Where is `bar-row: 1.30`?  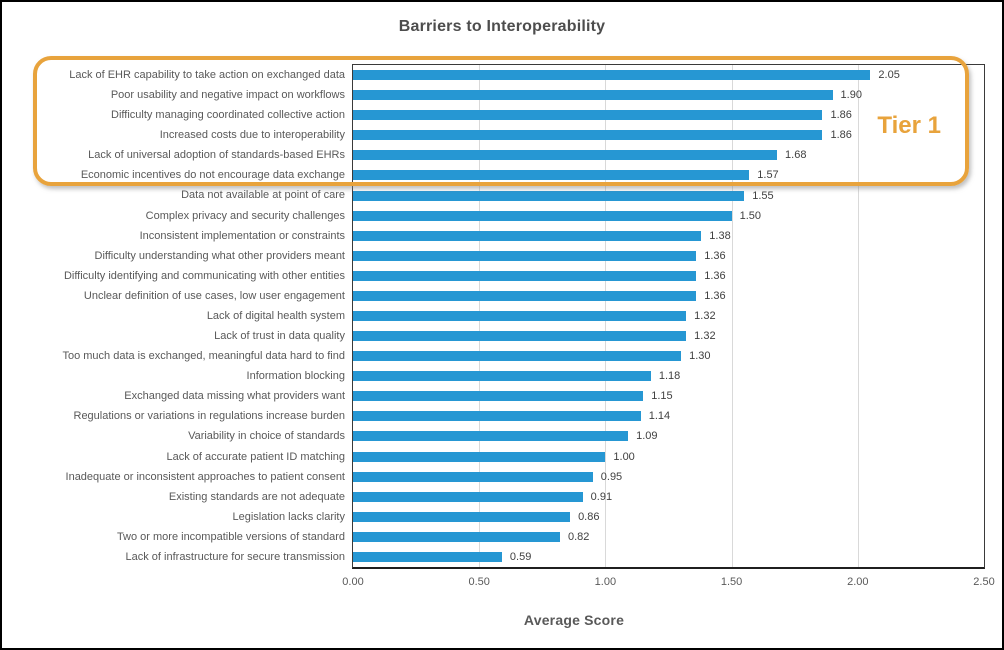
bar-row: 1.30 is located at coordinates (668, 356).